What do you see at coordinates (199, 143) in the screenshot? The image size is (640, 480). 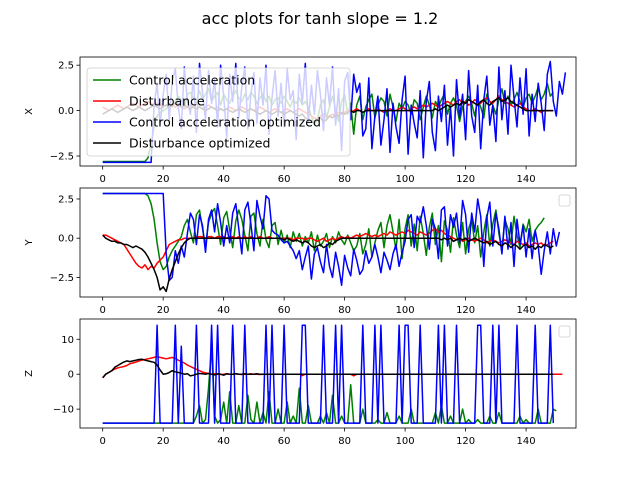 I see `legend-entry: Disturbance optimized` at bounding box center [199, 143].